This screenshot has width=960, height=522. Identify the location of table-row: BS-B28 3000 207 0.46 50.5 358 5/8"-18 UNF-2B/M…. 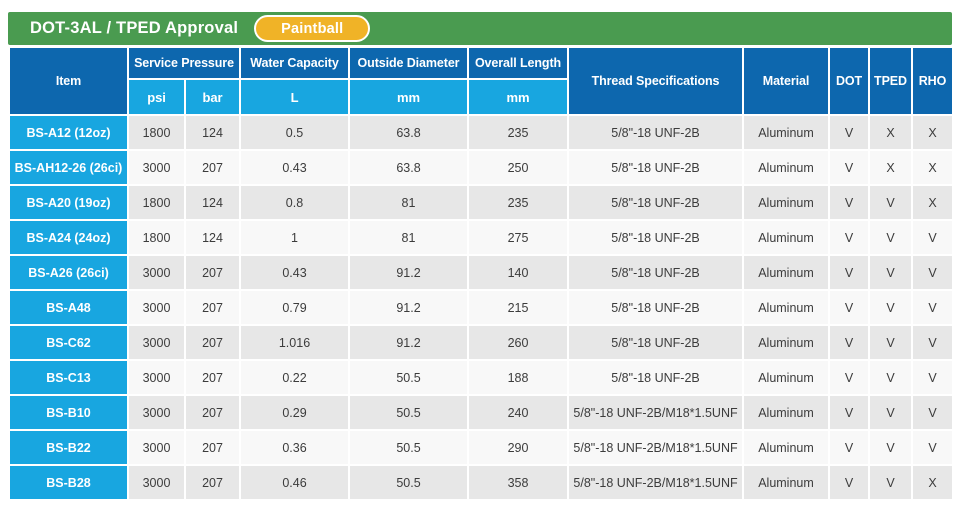
(481, 482).